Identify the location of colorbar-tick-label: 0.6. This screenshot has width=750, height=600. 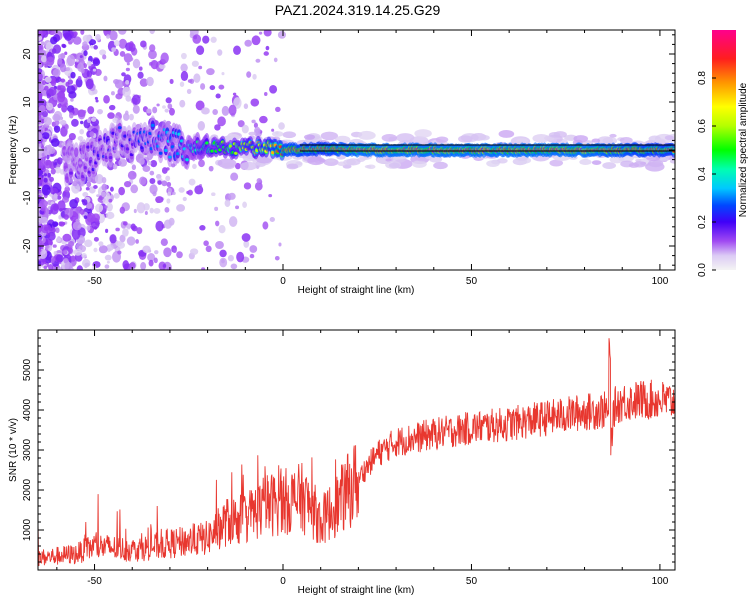
(702, 126).